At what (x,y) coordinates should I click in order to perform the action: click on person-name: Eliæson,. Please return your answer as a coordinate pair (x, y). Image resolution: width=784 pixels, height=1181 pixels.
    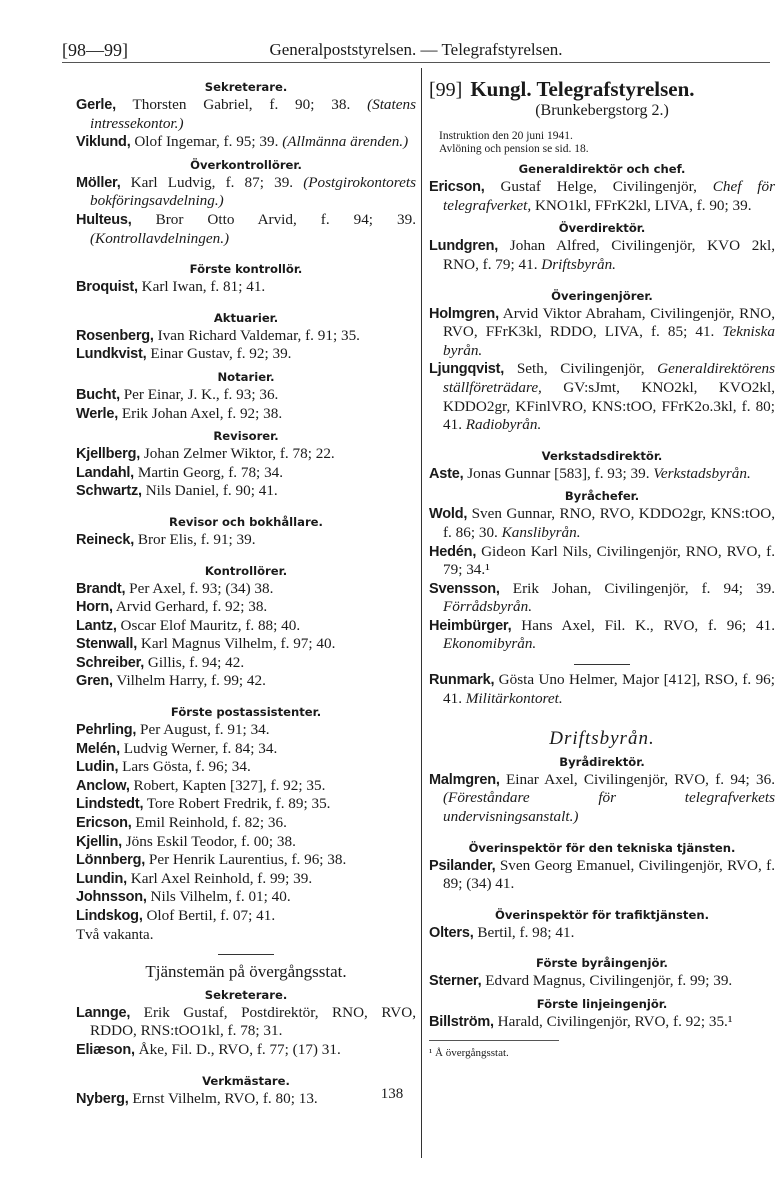
    Looking at the image, I should click on (105, 1049).